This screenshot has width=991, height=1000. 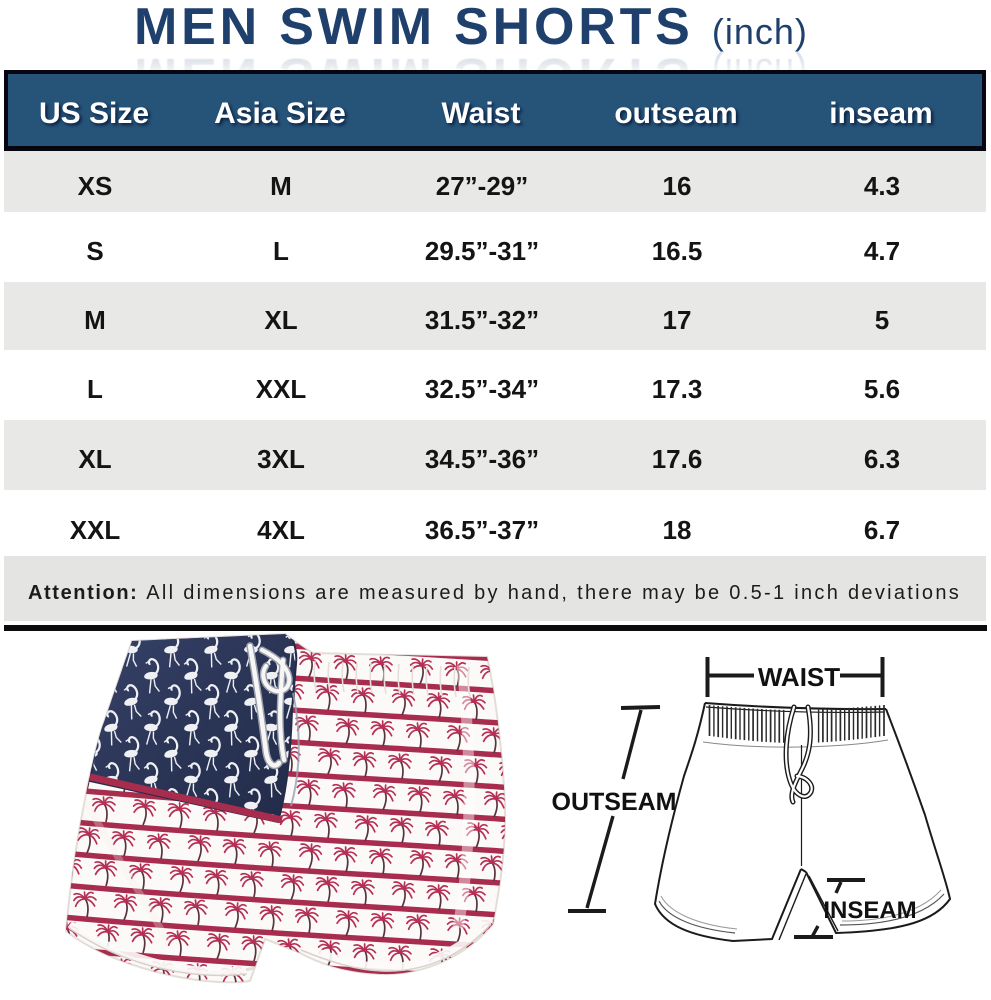 I want to click on svg-text: OUTSEAM, so click(x=614, y=802).